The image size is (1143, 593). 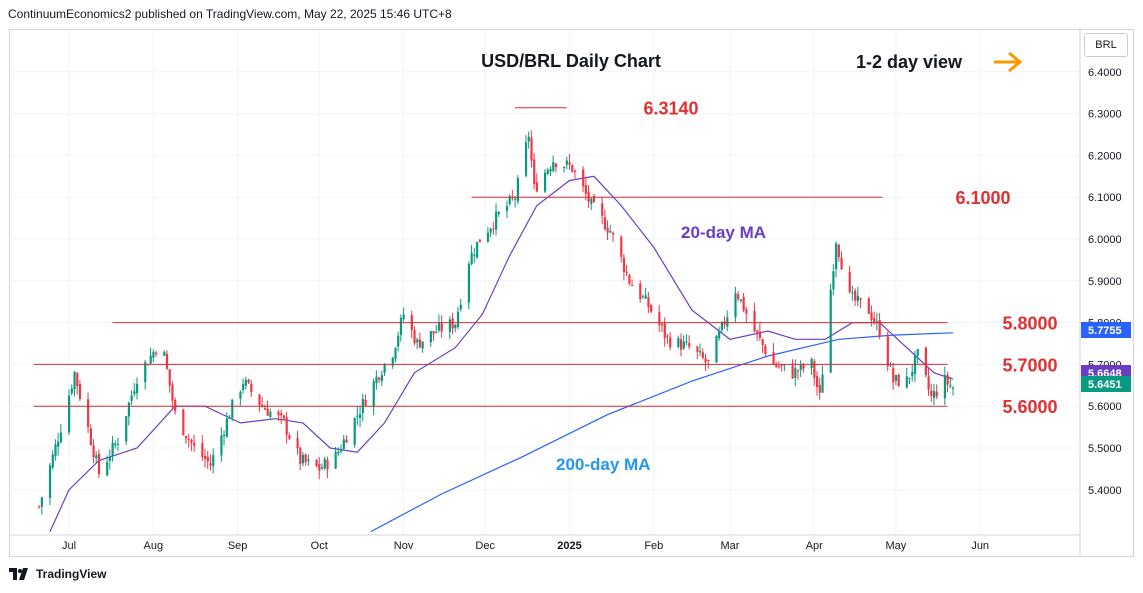 I want to click on y-tick-label: 6.3000, so click(x=1105, y=115).